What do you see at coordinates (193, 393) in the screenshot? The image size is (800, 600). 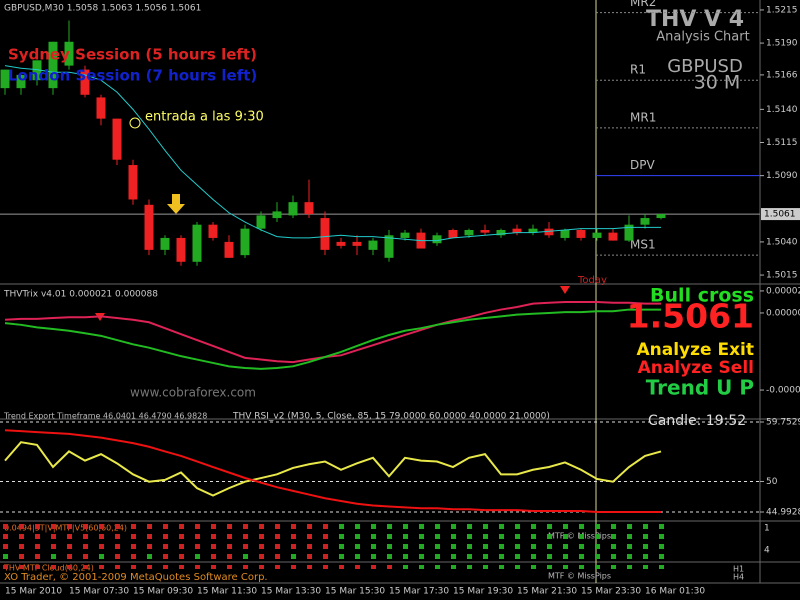 I see `watermark: www.cobraforex.com` at bounding box center [193, 393].